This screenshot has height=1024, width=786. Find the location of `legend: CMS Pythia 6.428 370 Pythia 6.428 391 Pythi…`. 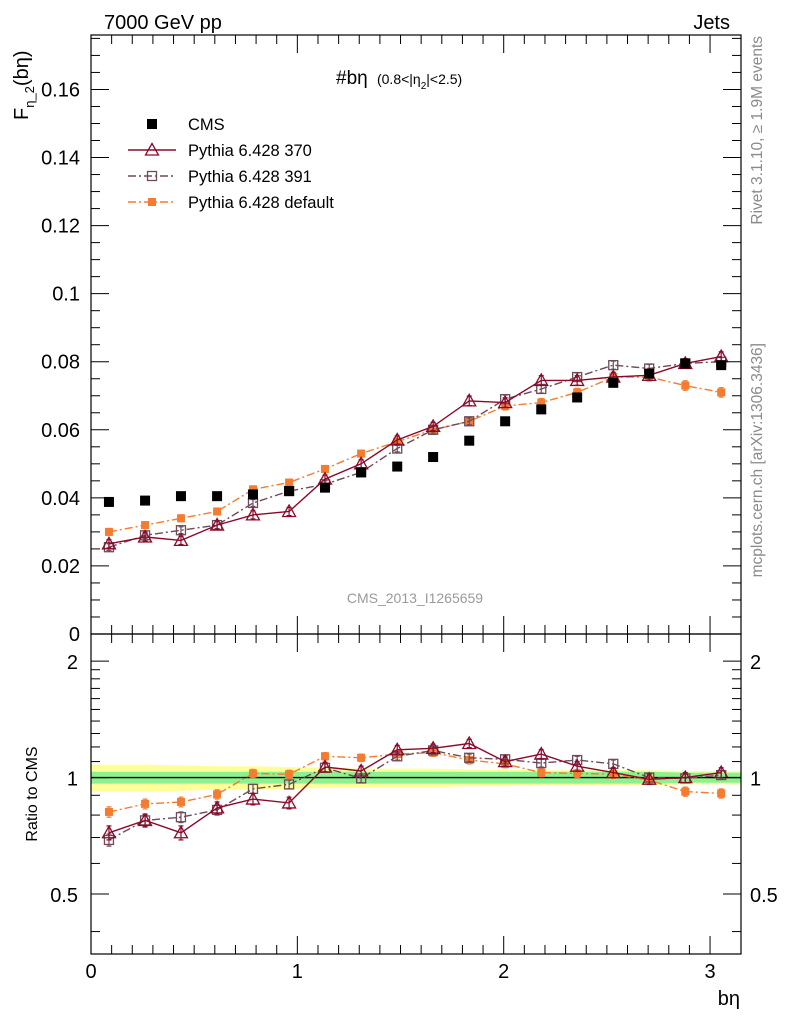

legend: CMS Pythia 6.428 370 Pythia 6.428 391 Pythi… is located at coordinates (231, 164).